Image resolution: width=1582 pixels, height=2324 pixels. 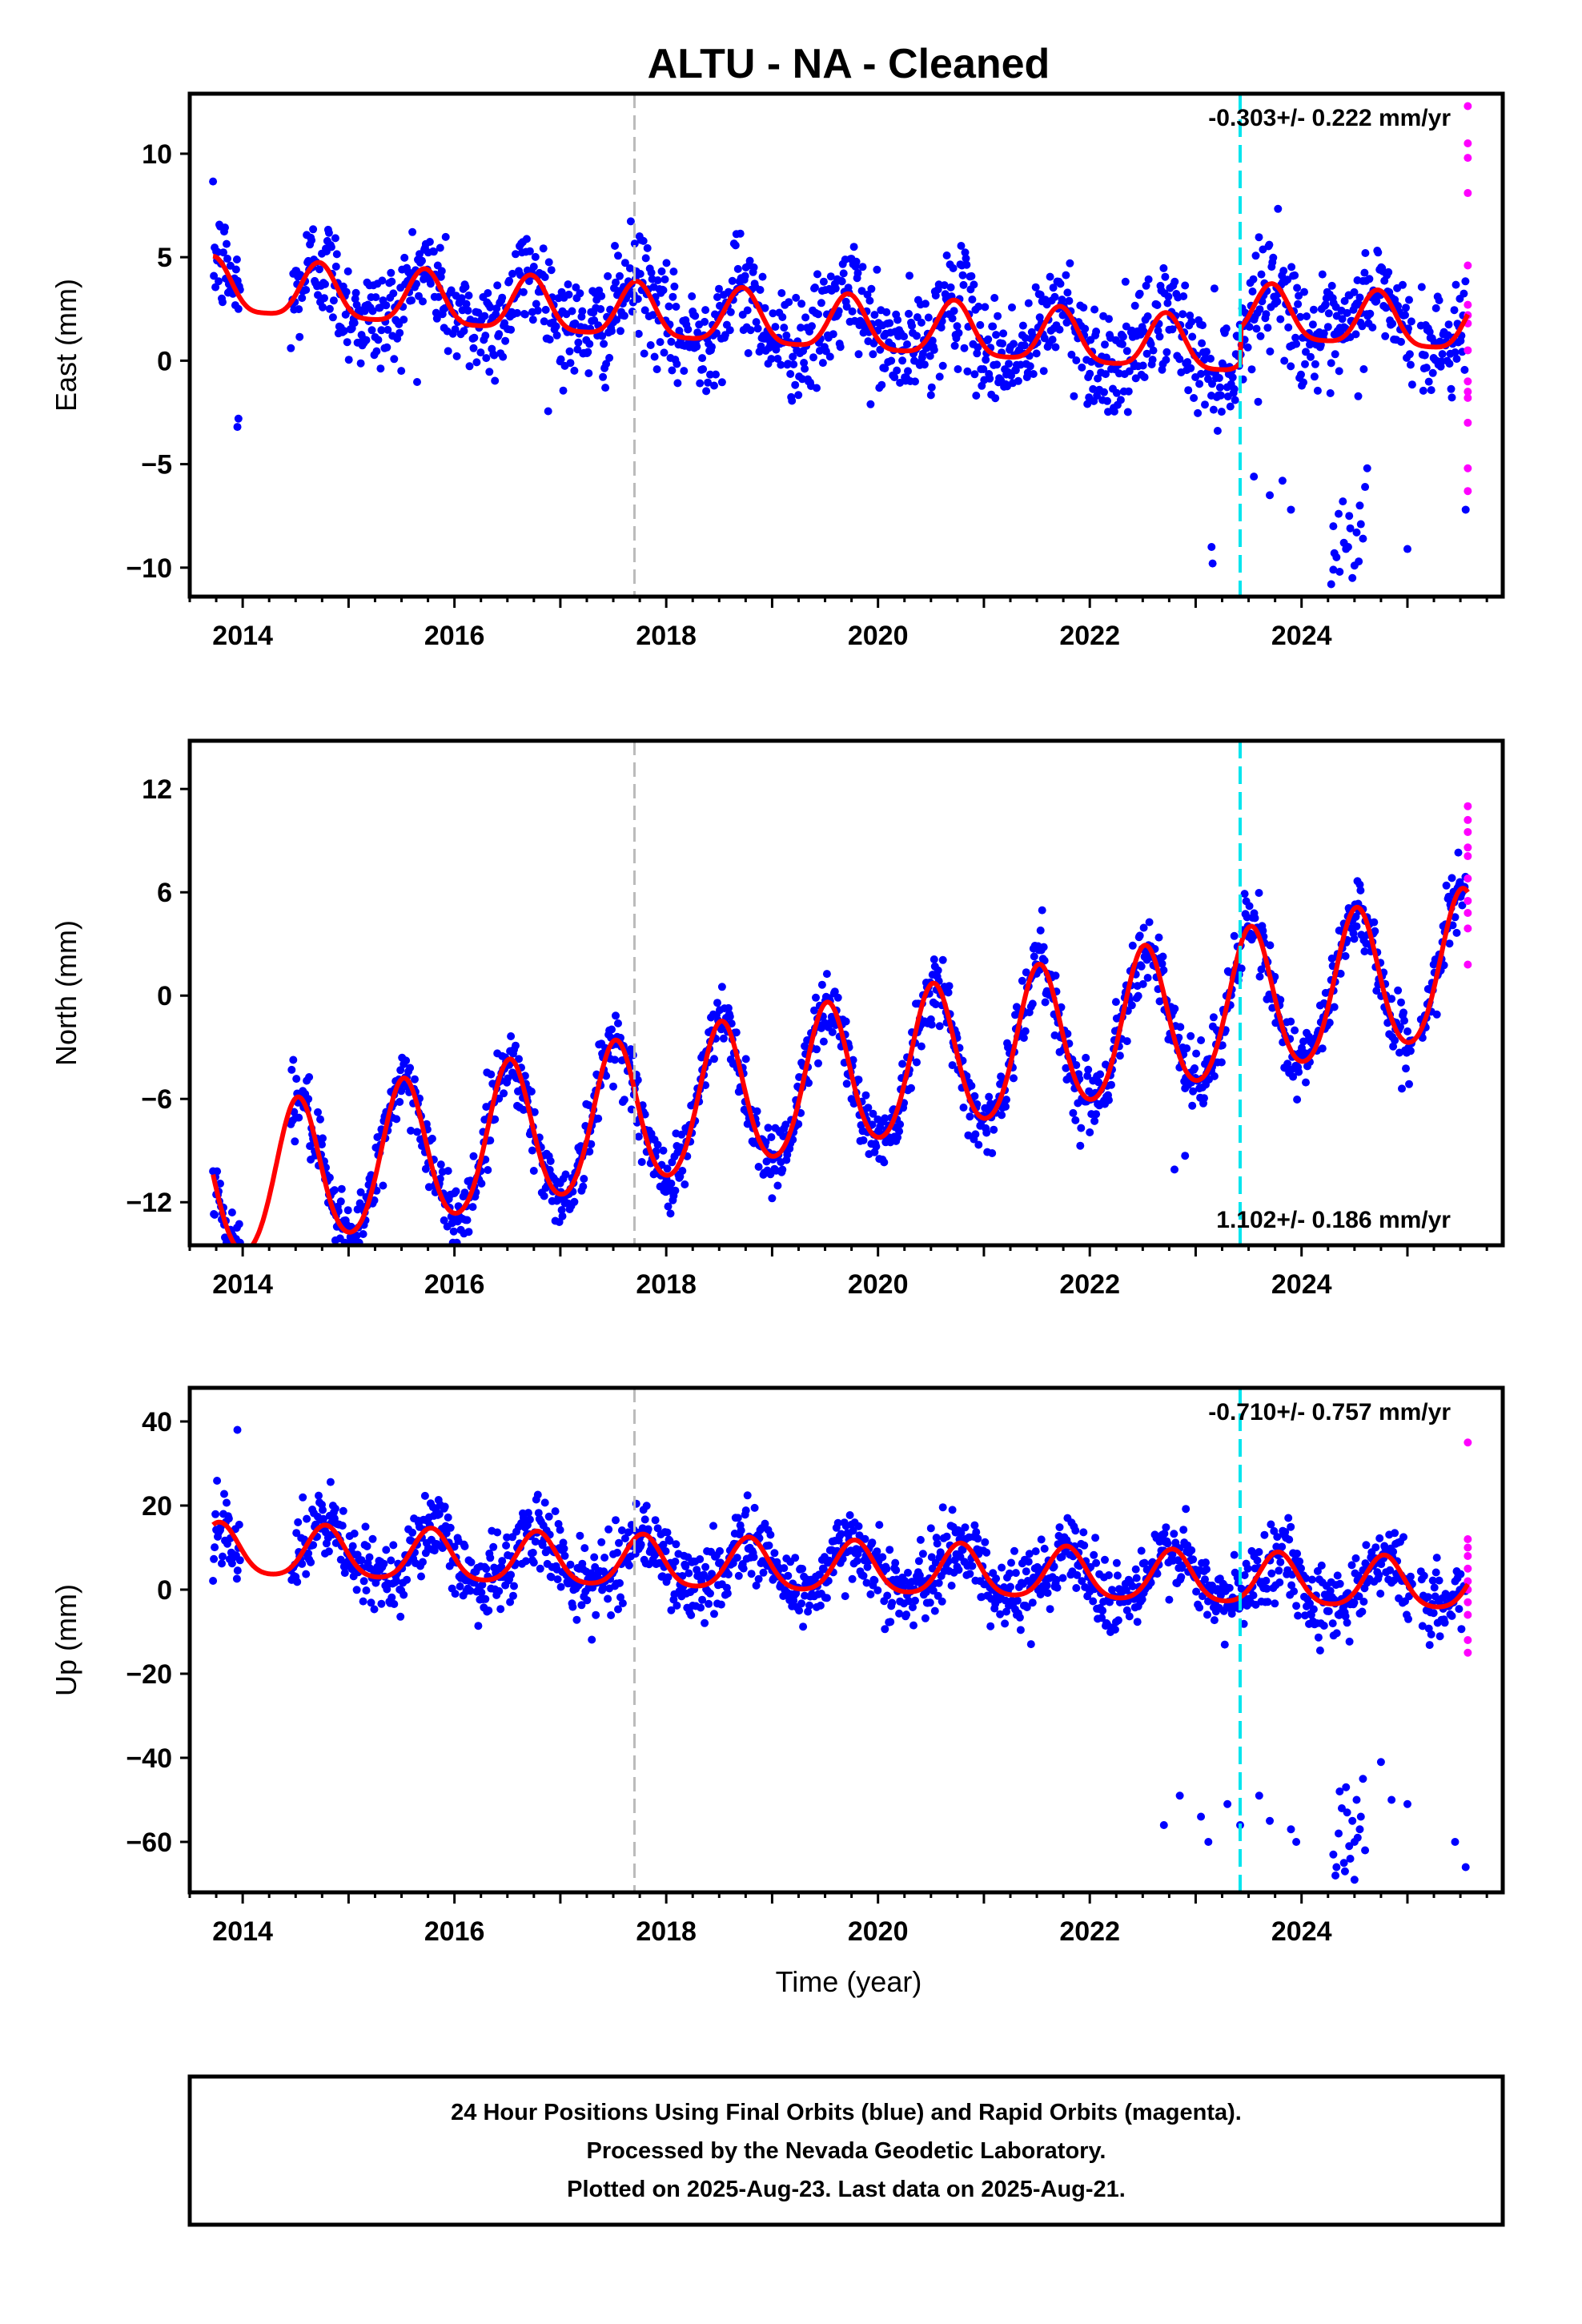 I want to click on up-y-axis-label: Up (mm), so click(x=66, y=1640).